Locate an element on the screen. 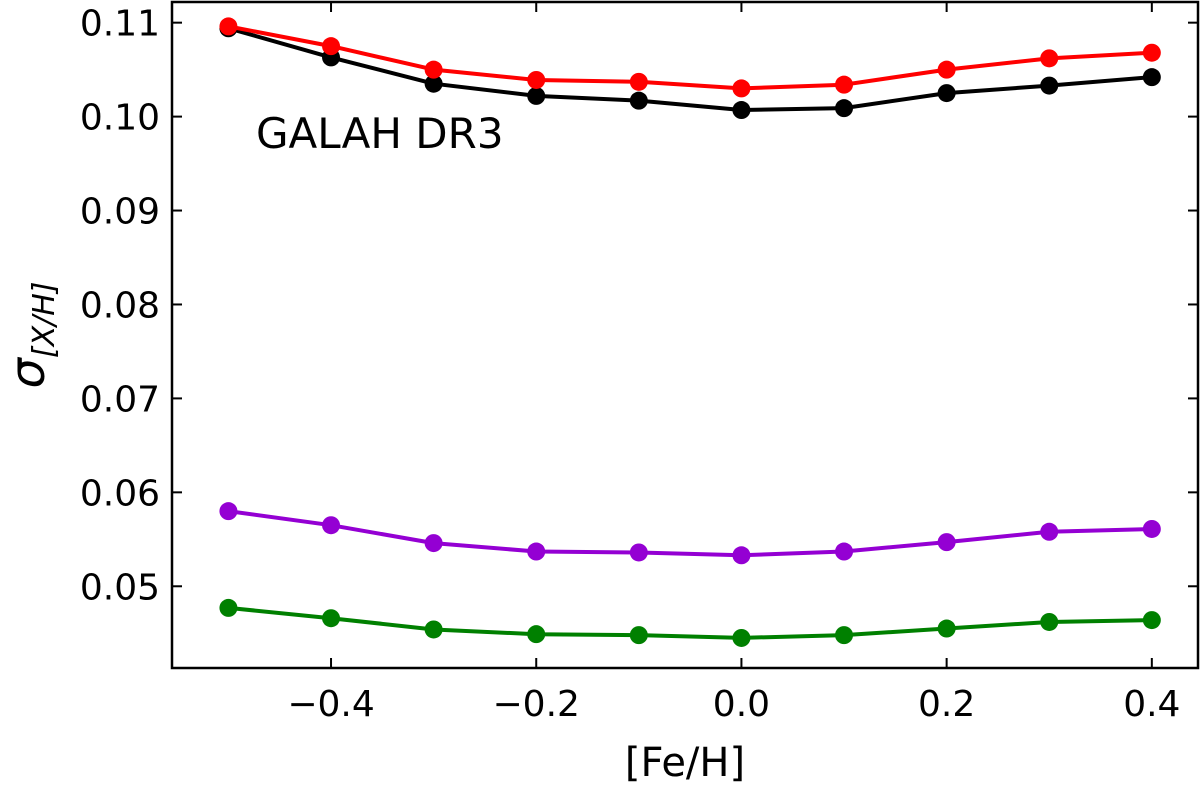 This screenshot has height=786, width=1200. x-axis-label: [Fe/H] is located at coordinates (685, 763).